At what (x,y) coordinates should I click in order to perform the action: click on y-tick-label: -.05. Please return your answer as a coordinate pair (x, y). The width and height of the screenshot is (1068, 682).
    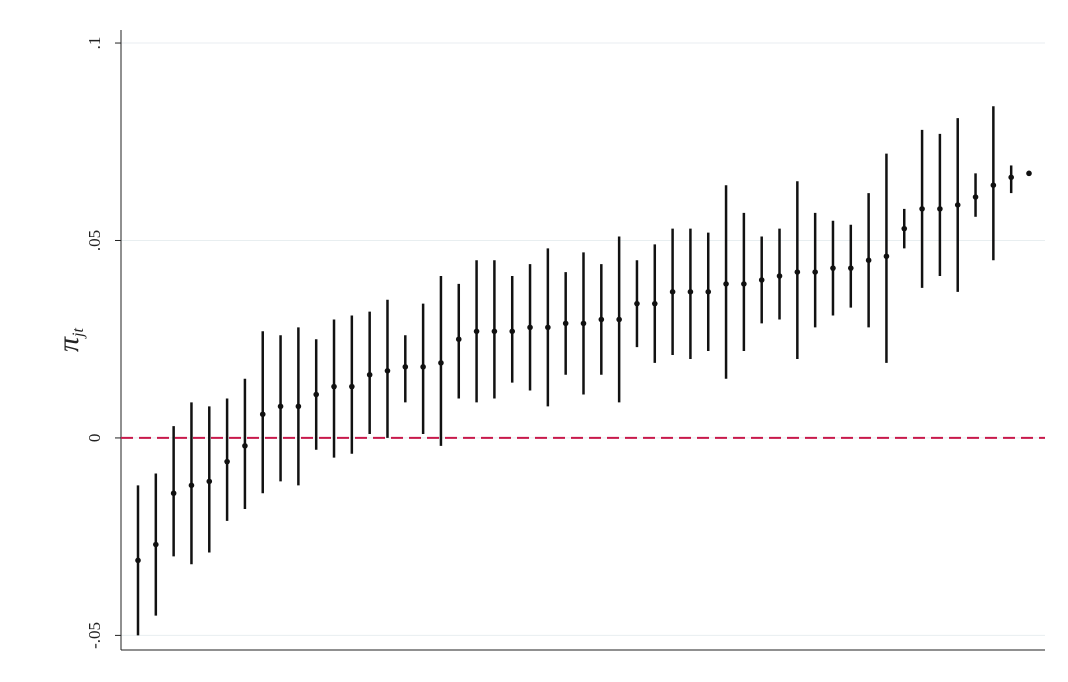
    Looking at the image, I should click on (94, 635).